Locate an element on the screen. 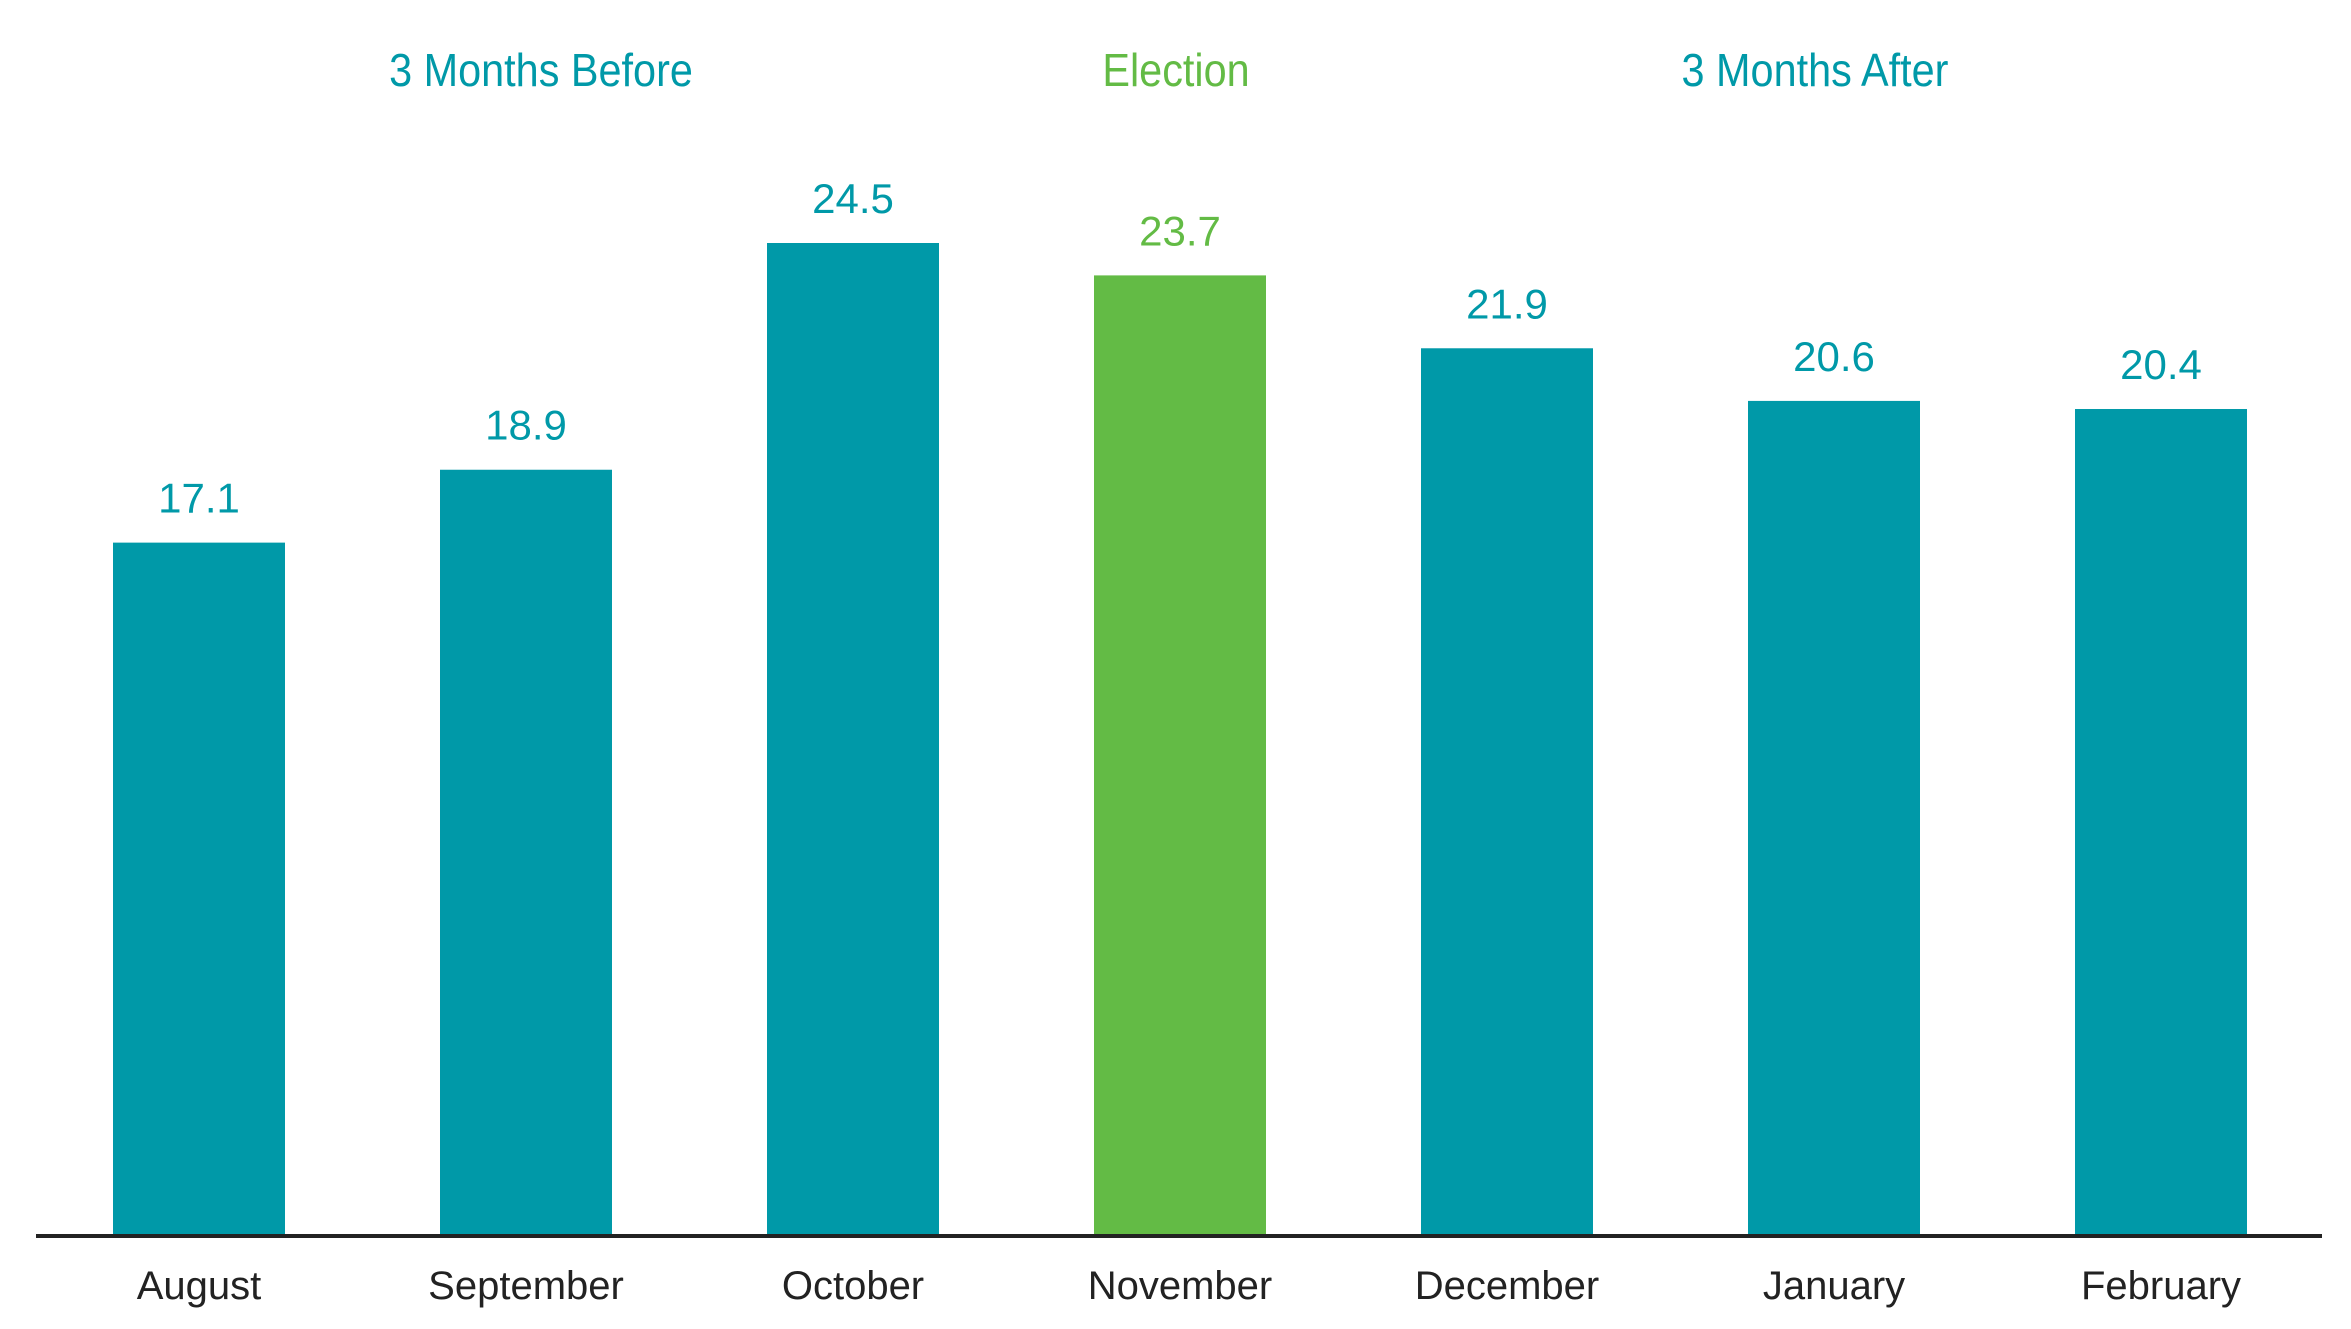 This screenshot has width=2351, height=1329. bar-august is located at coordinates (199, 888).